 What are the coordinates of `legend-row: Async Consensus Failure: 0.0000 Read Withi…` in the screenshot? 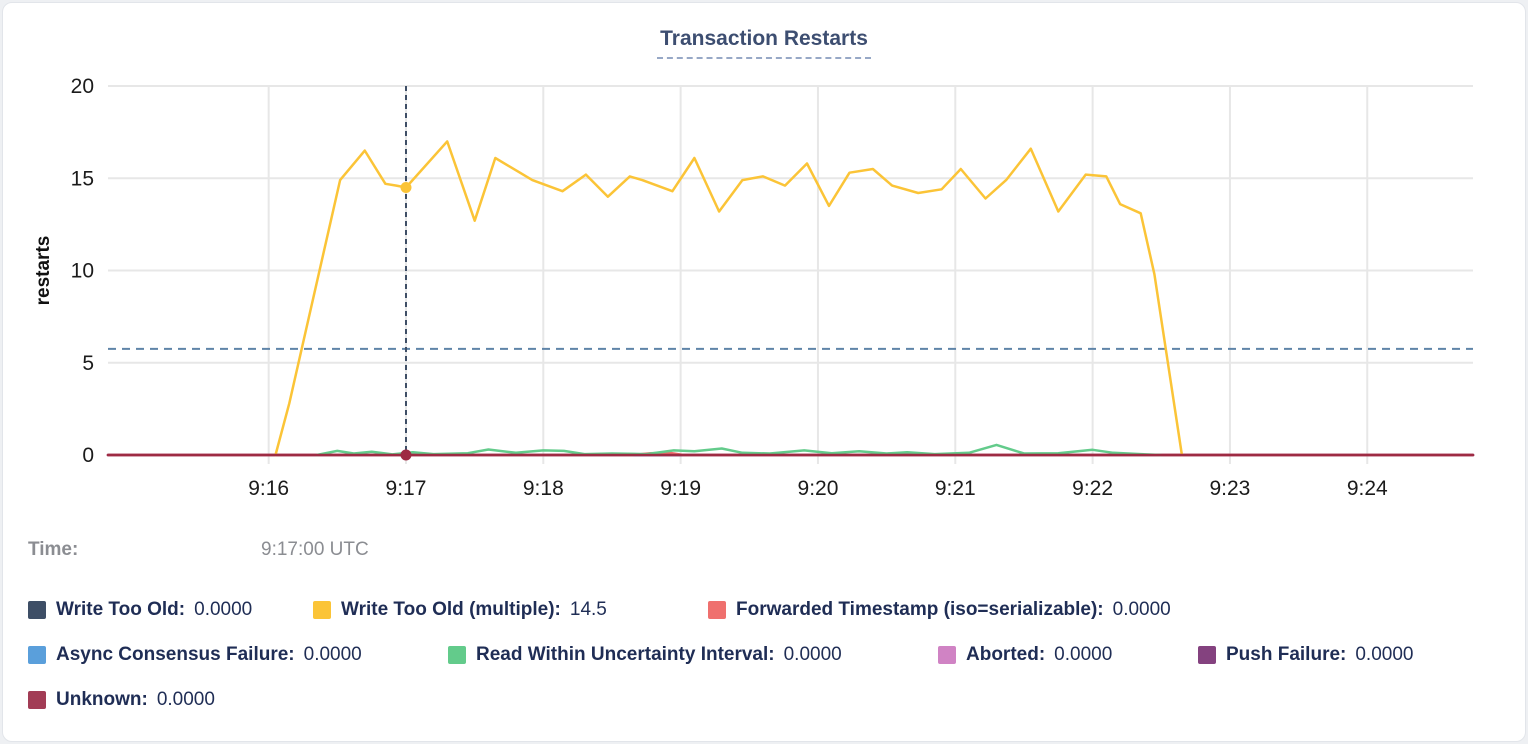 It's located at (720, 654).